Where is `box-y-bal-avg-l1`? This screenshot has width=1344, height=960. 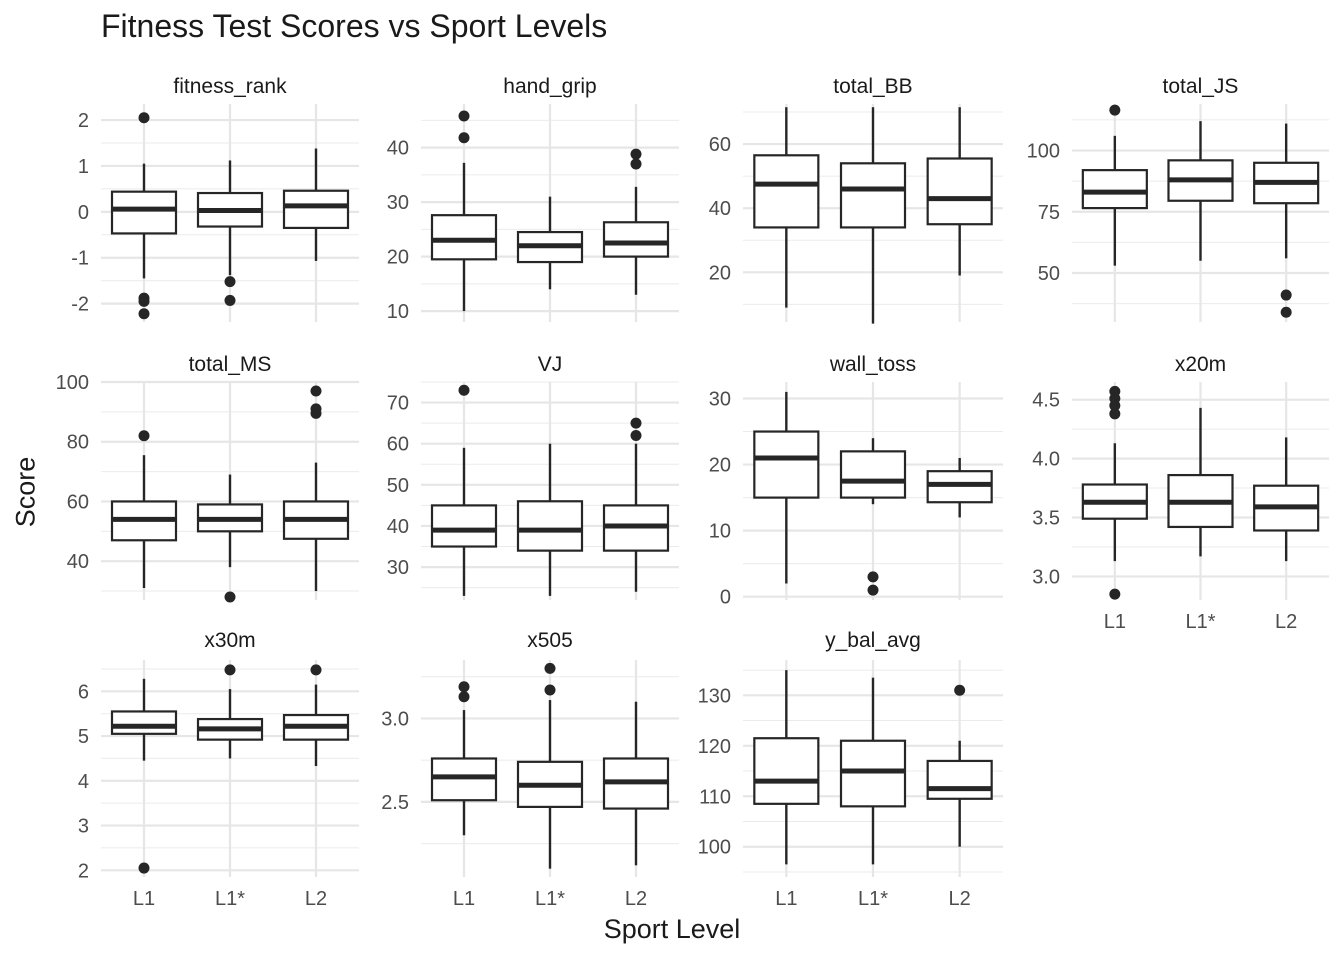
box-y-bal-avg-l1 is located at coordinates (873, 771).